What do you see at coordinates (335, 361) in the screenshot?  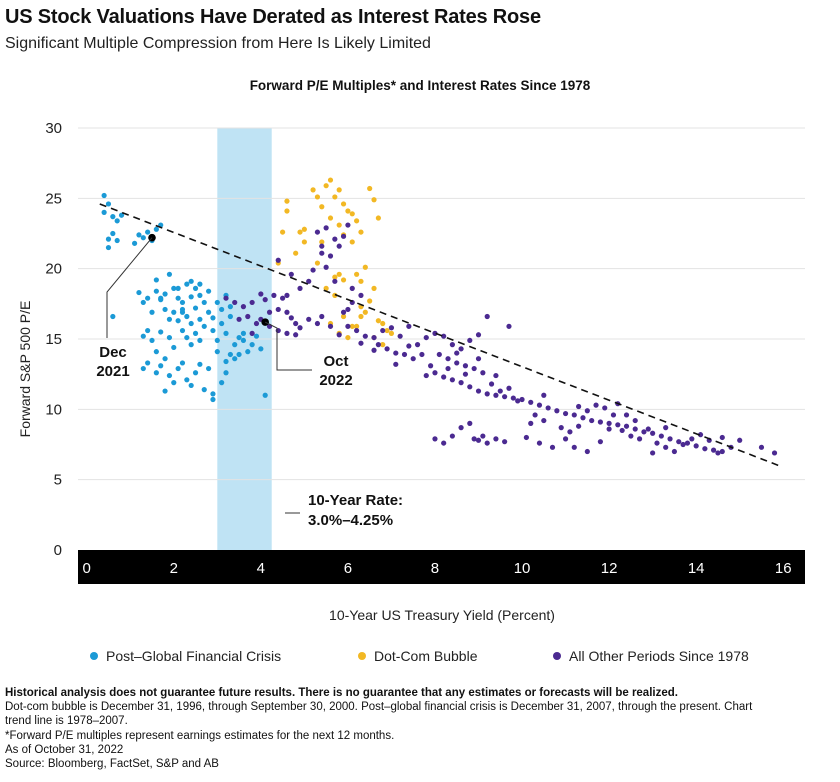 I see `annotation-oct-2022-label: Oct` at bounding box center [335, 361].